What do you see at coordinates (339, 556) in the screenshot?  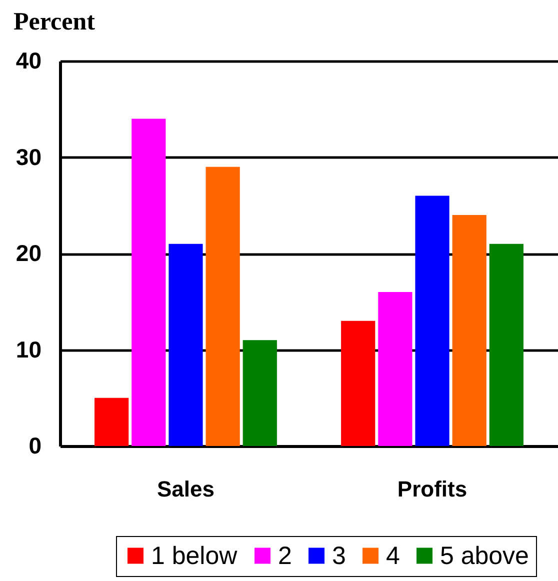 I see `legend-label: 3` at bounding box center [339, 556].